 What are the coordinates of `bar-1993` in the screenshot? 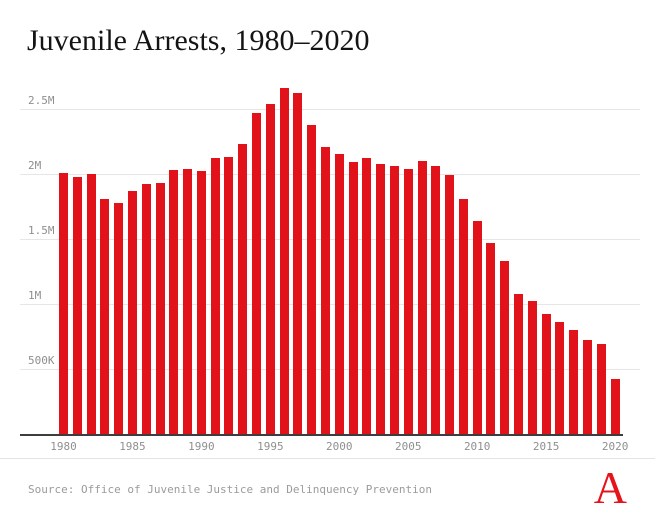 It's located at (243, 289).